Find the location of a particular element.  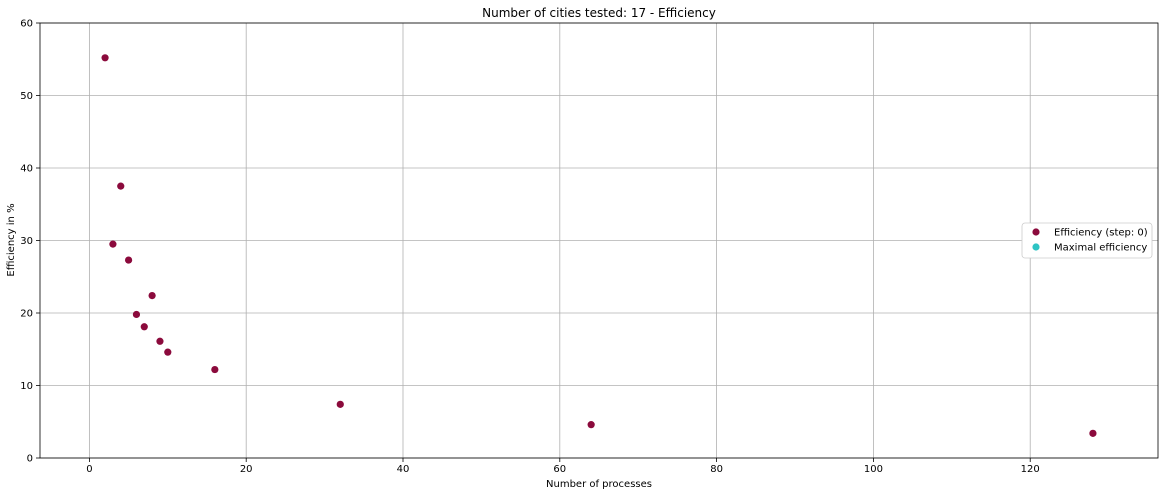

y-tick-label: 50 is located at coordinates (26, 96).